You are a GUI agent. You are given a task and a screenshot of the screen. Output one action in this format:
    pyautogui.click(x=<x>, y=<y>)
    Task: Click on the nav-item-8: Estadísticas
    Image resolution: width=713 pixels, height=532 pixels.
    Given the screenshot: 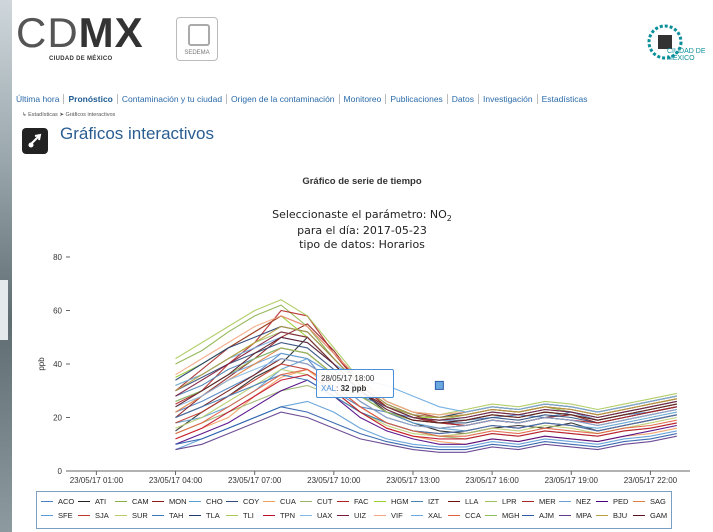 What is the action you would take?
    pyautogui.click(x=564, y=99)
    